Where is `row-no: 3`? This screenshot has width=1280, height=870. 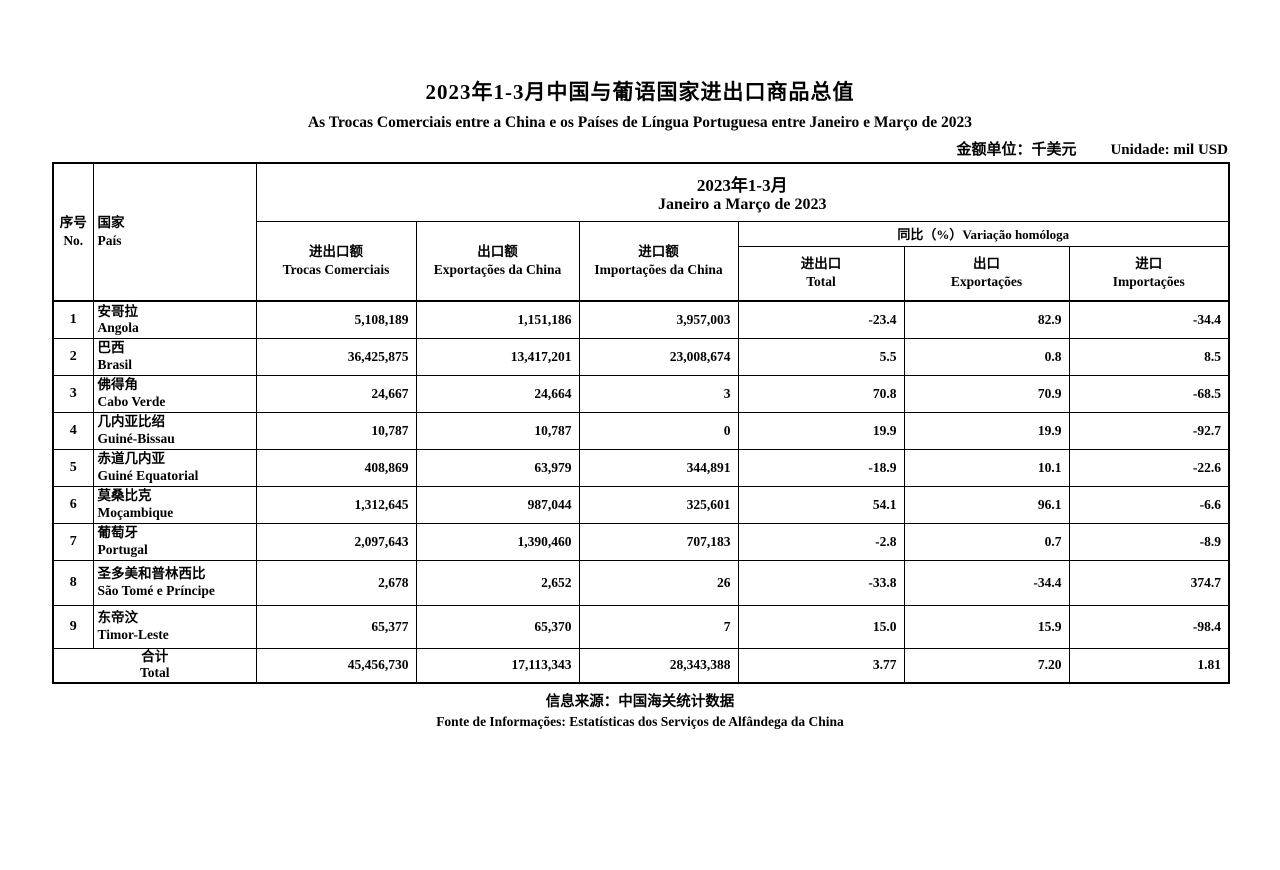 row-no: 3 is located at coordinates (73, 393).